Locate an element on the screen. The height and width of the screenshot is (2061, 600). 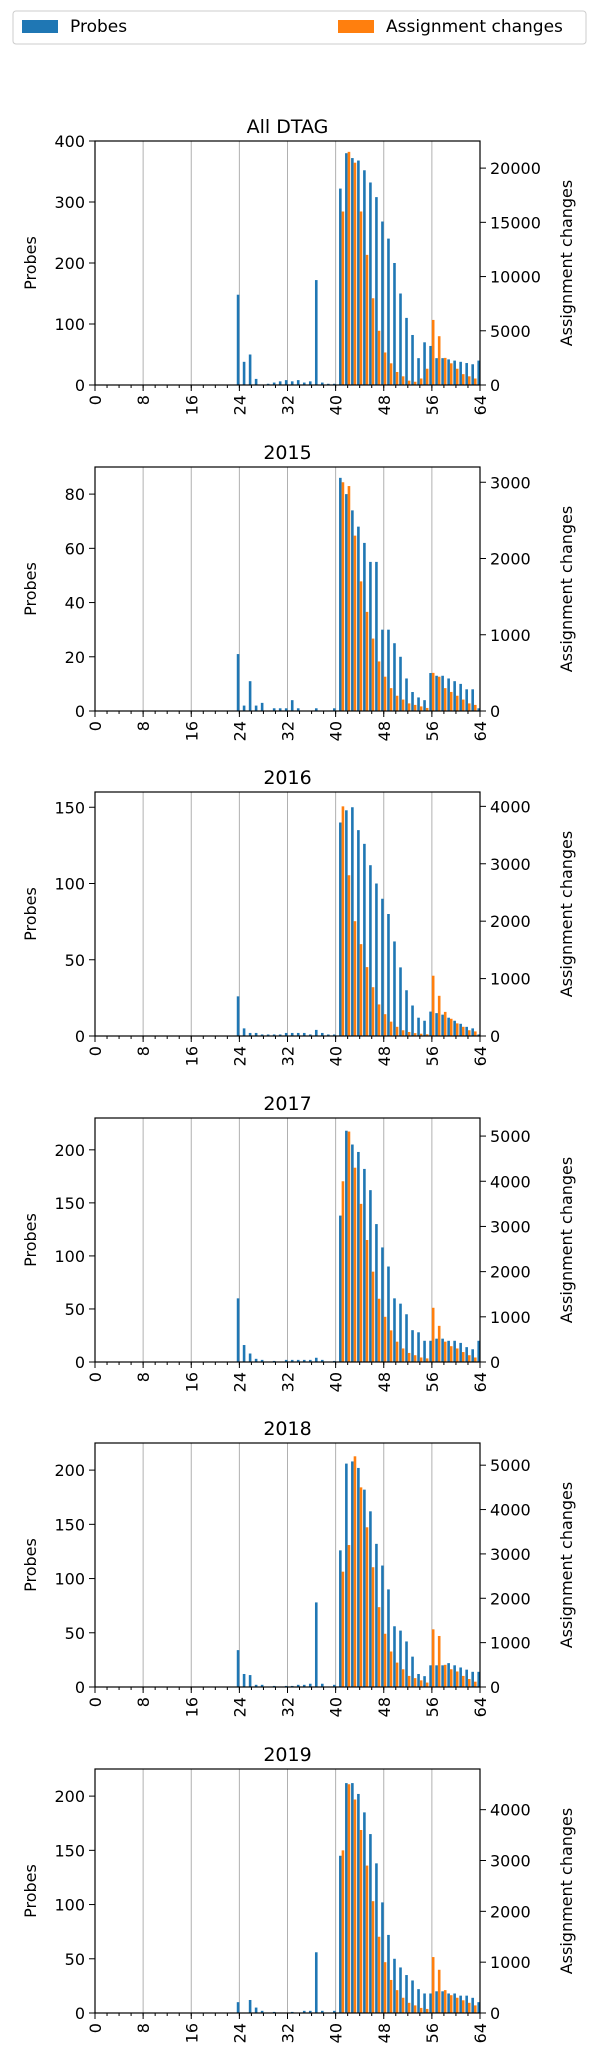
y-tick-label: 400 is located at coordinates (69, 141).